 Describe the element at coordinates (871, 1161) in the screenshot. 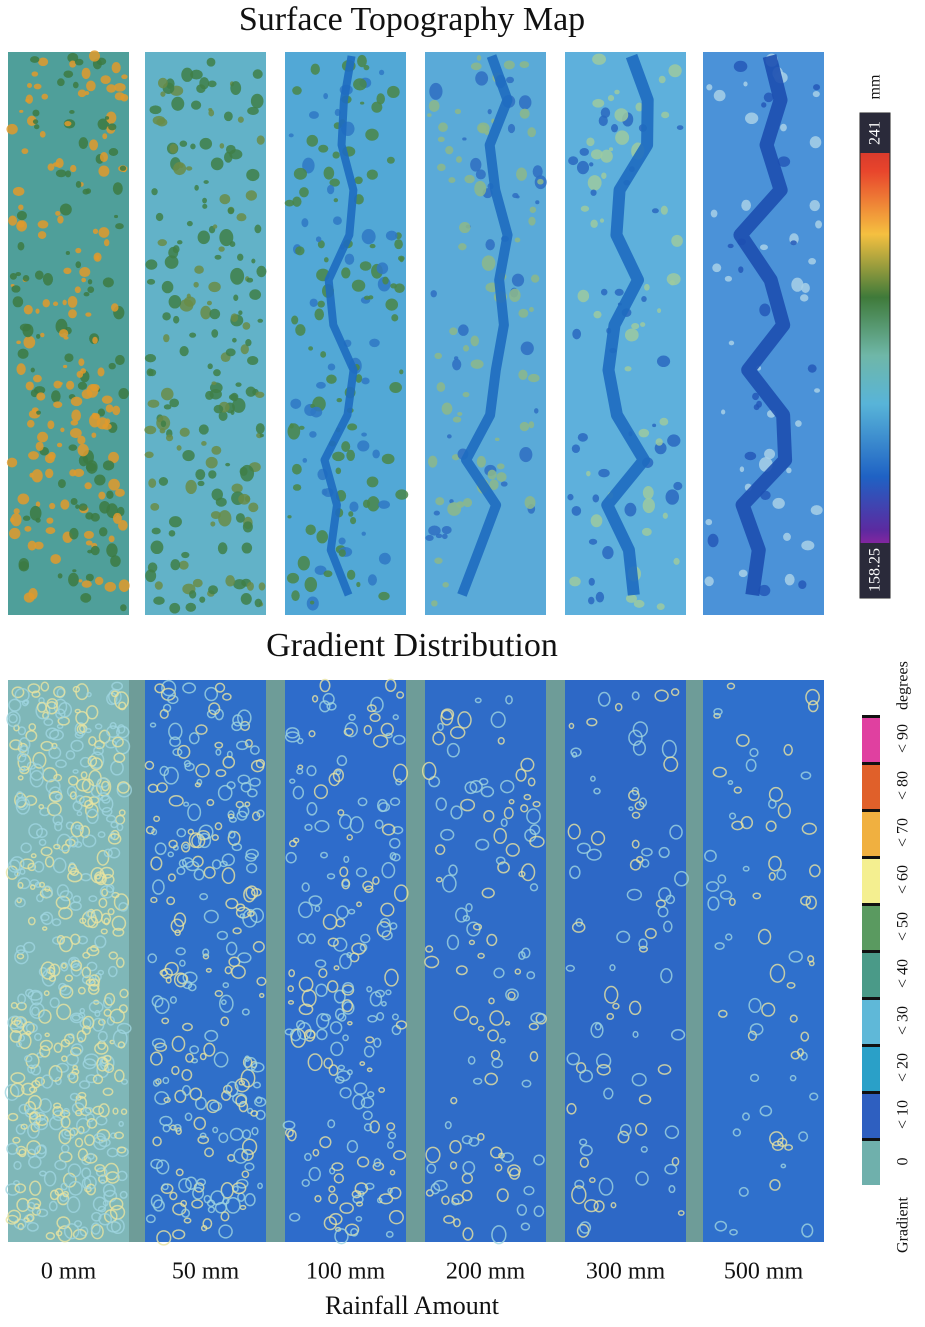

I see `legend-swatch` at that location.